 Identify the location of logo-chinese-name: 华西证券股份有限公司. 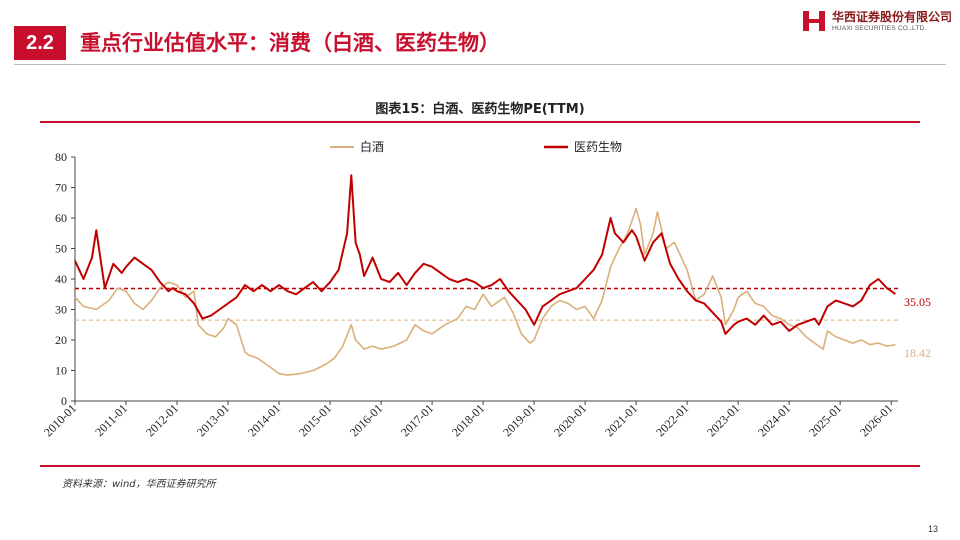
(892, 17).